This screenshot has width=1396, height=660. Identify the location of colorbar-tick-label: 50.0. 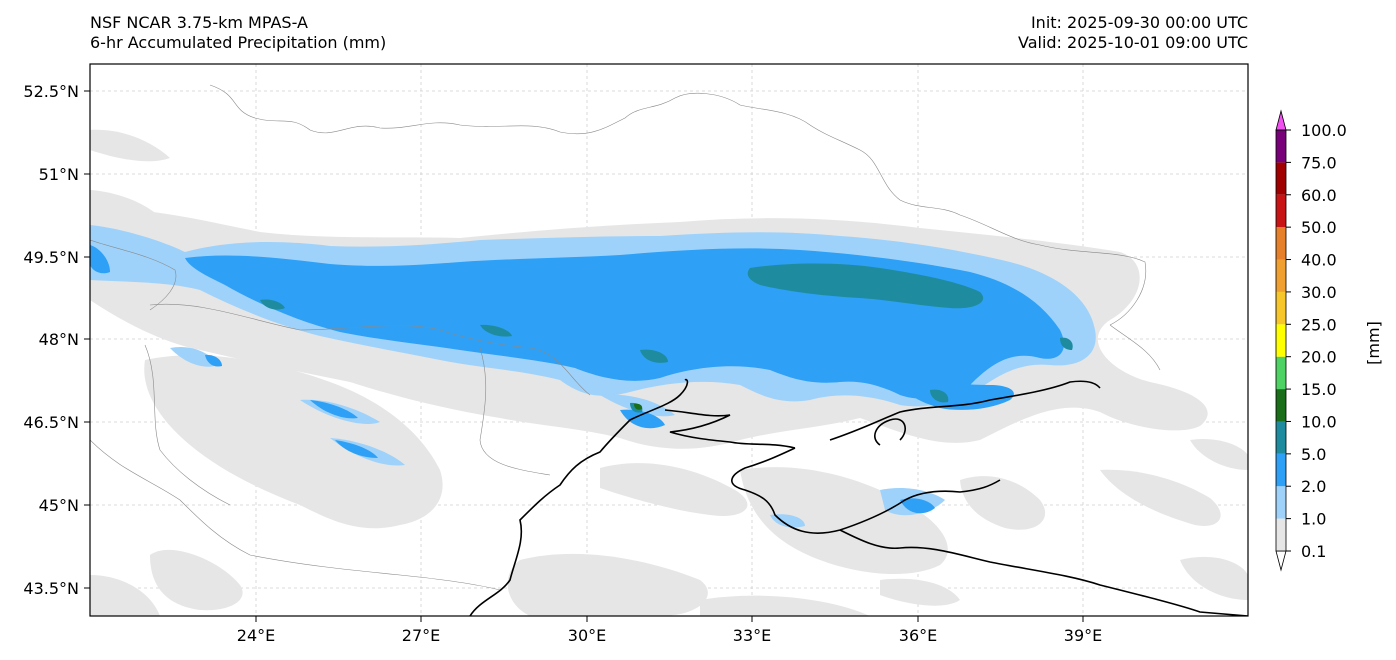
(1319, 227).